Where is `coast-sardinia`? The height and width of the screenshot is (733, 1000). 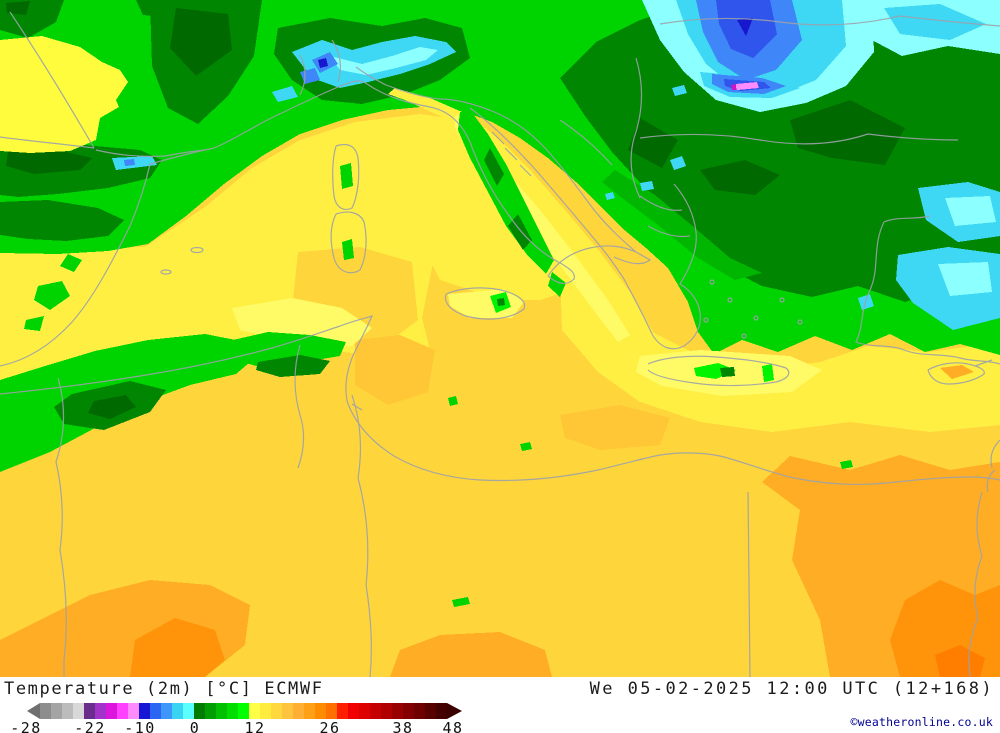 coast-sardinia is located at coordinates (348, 242).